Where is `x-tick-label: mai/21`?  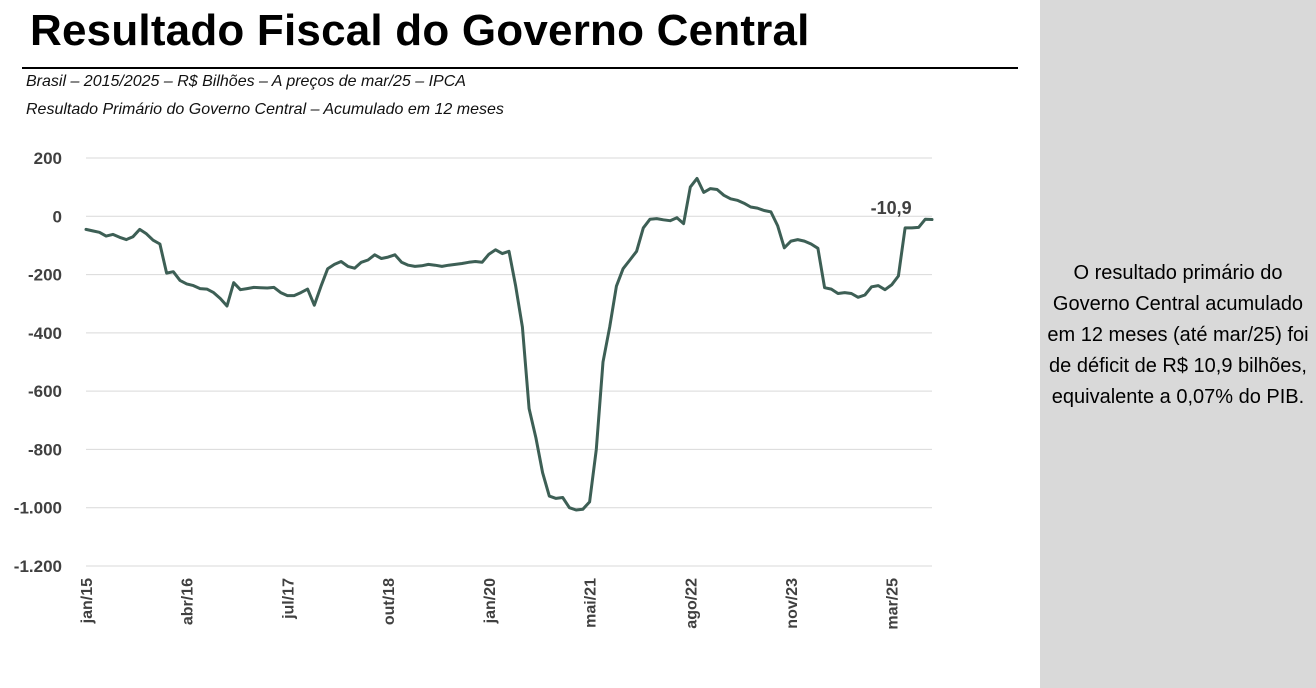
x-tick-label: mai/21 is located at coordinates (591, 603).